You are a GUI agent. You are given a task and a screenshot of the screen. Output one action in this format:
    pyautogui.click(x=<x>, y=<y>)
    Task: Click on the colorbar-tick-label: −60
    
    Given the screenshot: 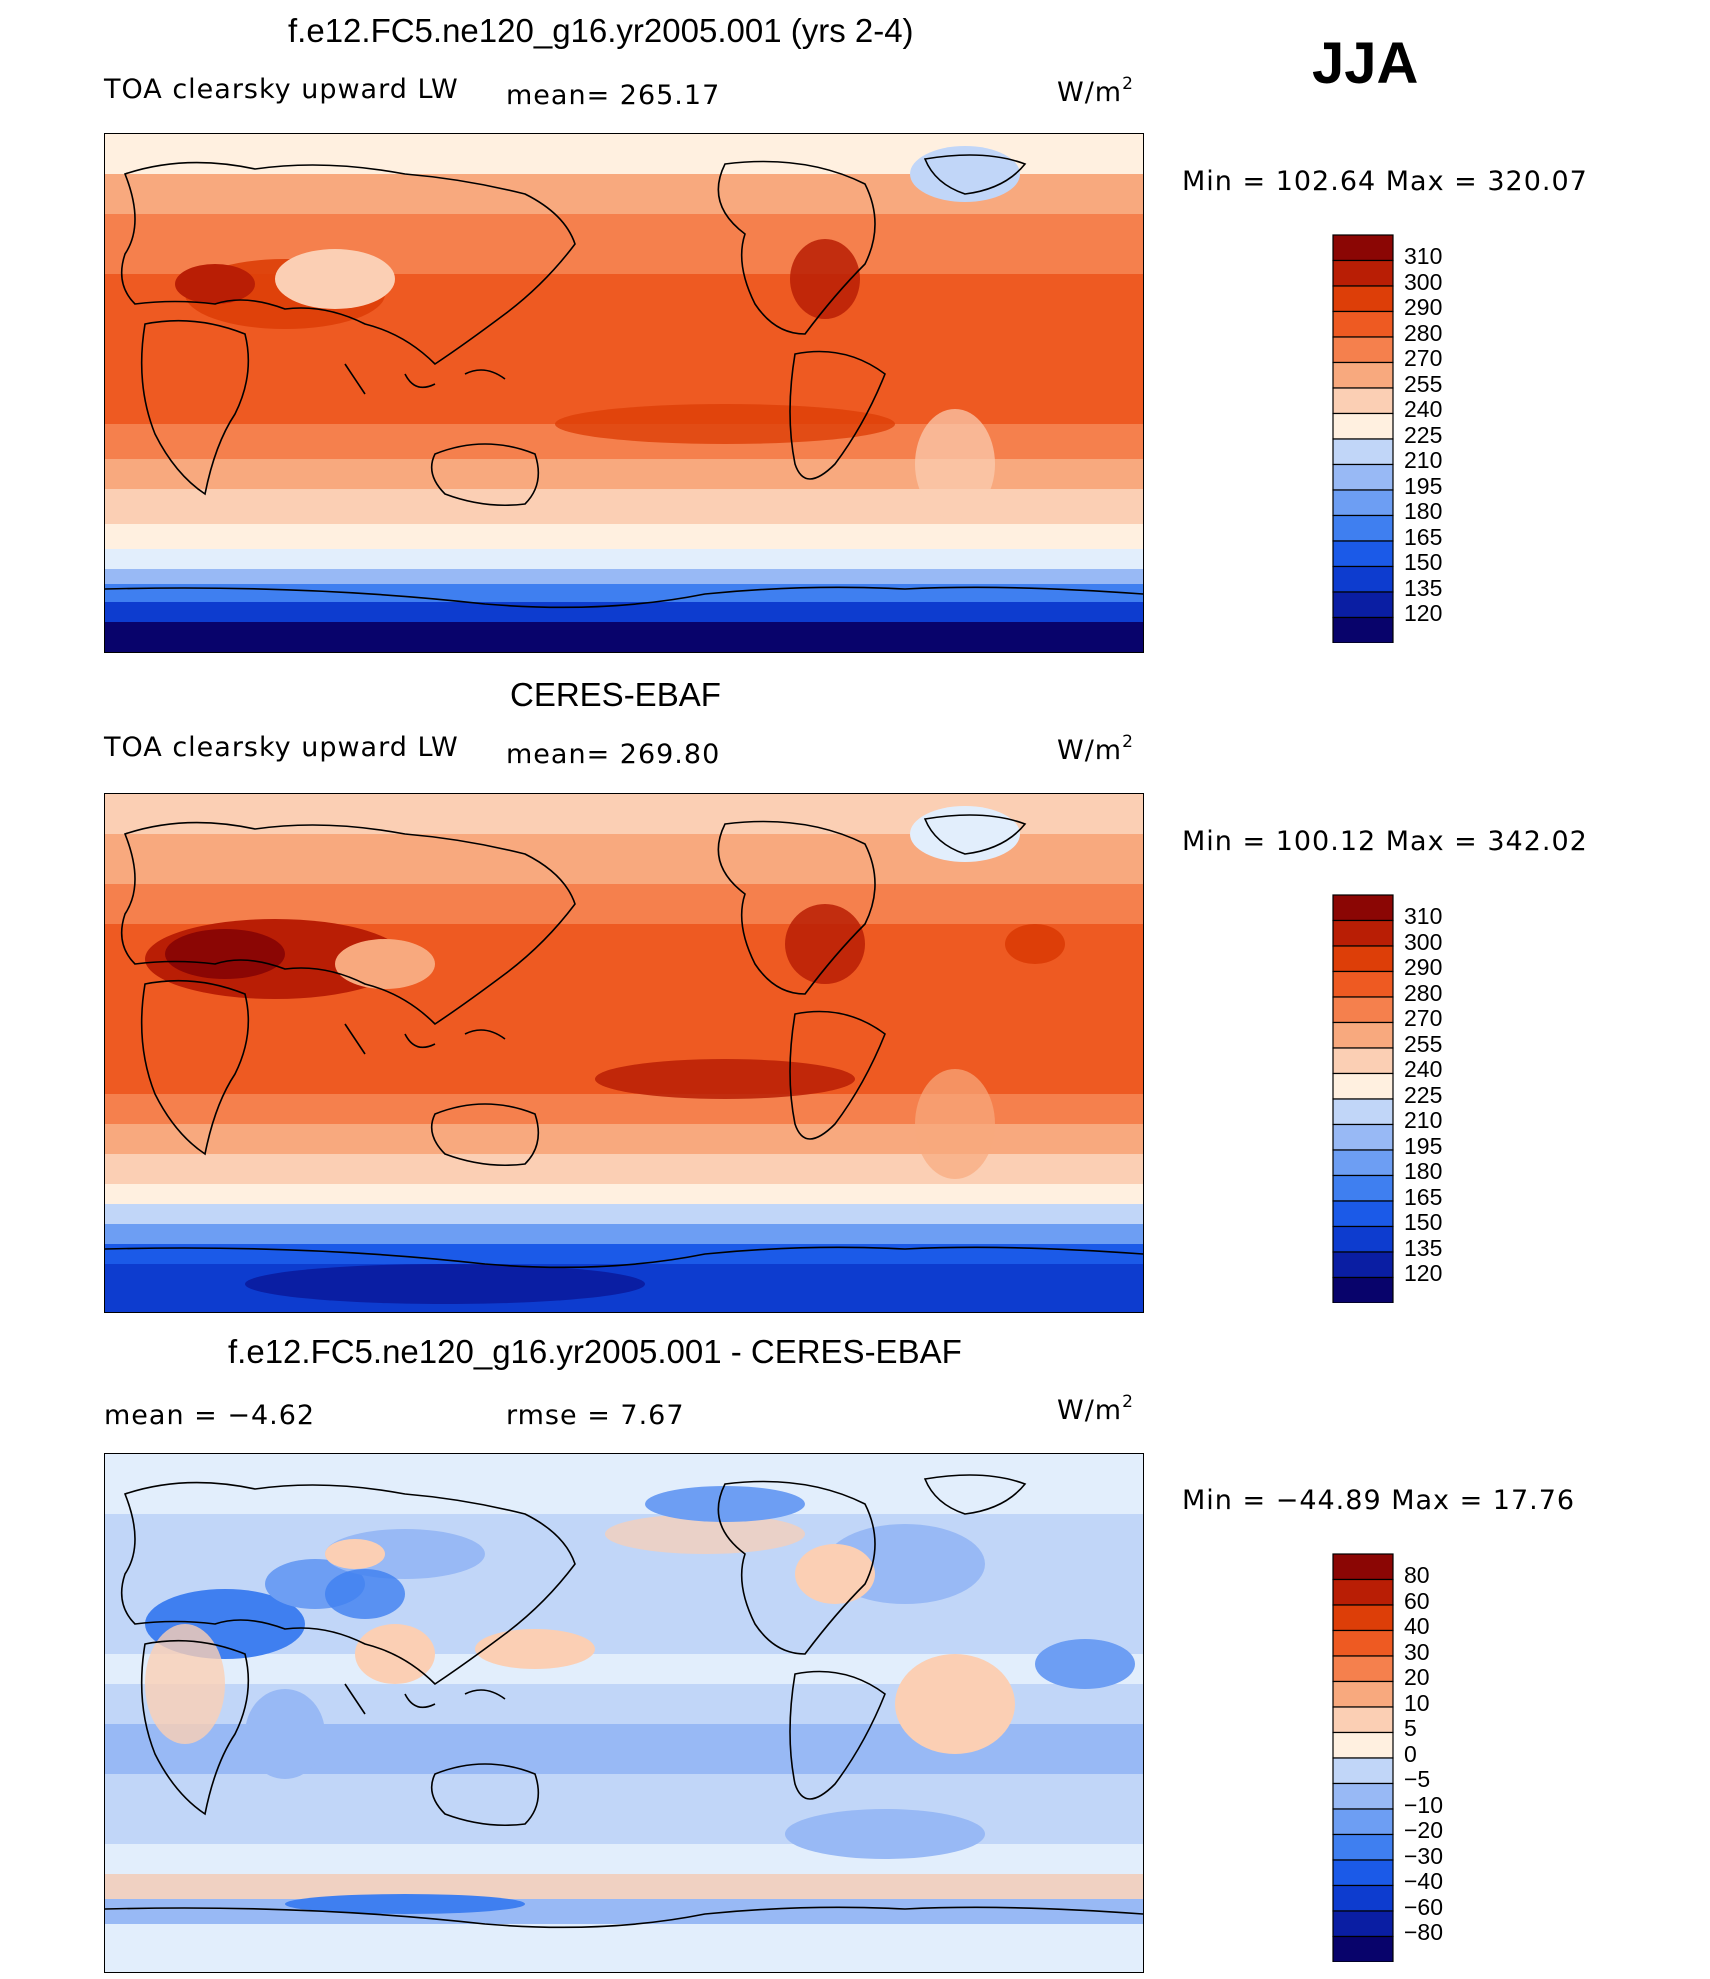 What is the action you would take?
    pyautogui.click(x=1424, y=1906)
    